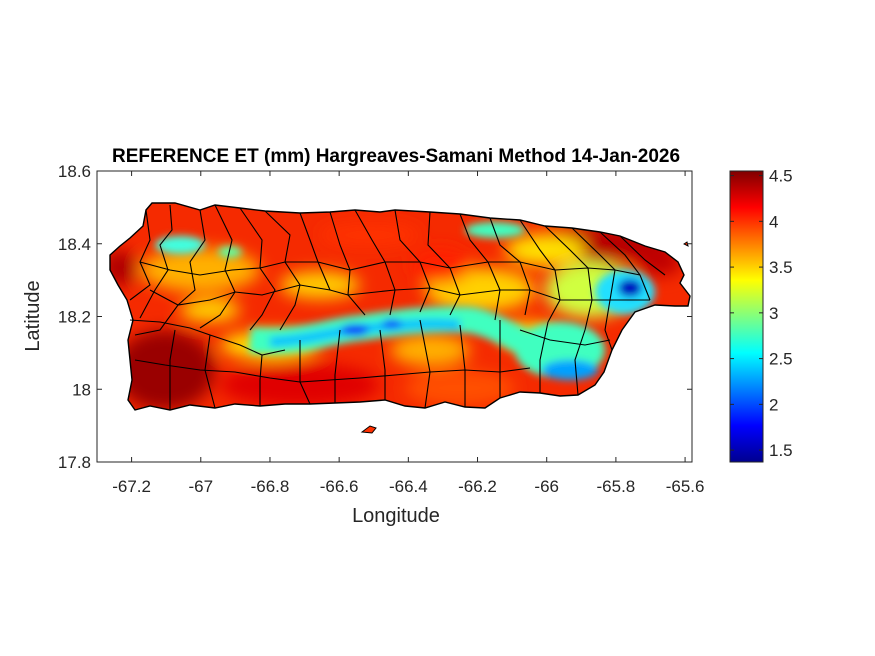  I want to click on colorbar-tick-label: 3, so click(773, 313).